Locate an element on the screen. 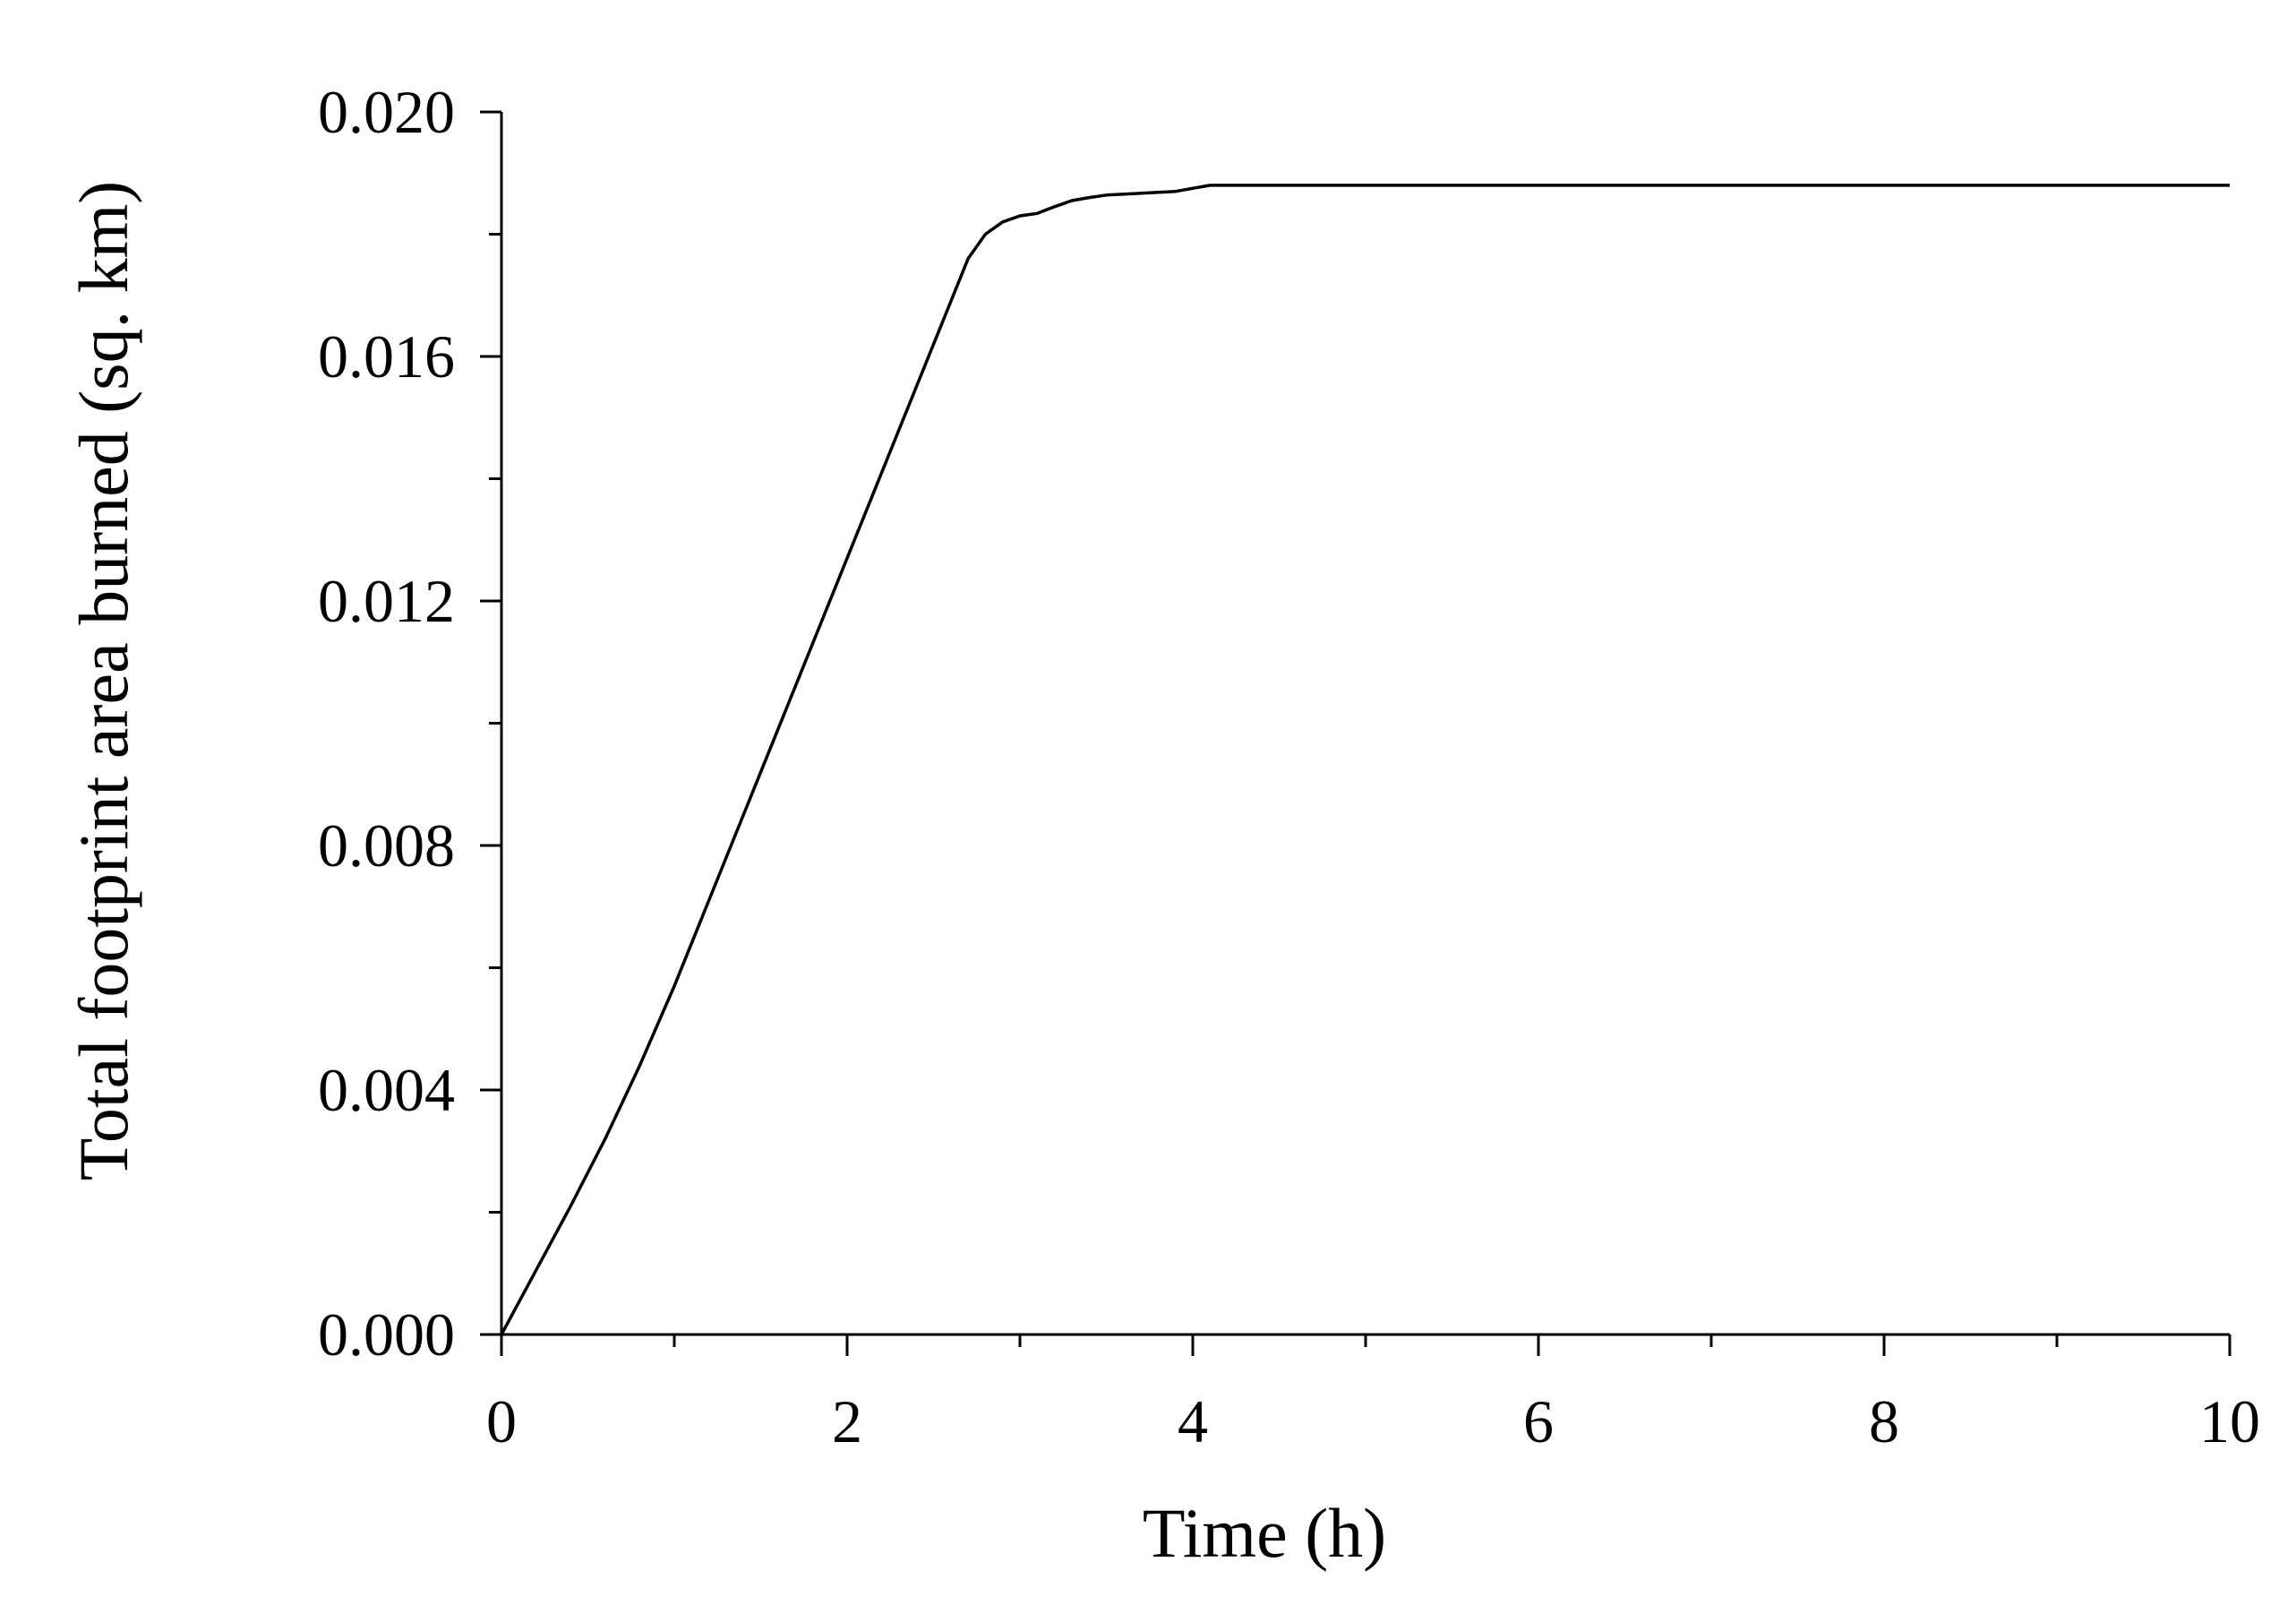 The height and width of the screenshot is (1622, 2296). y-tick-label: 0.000 is located at coordinates (386, 1334).